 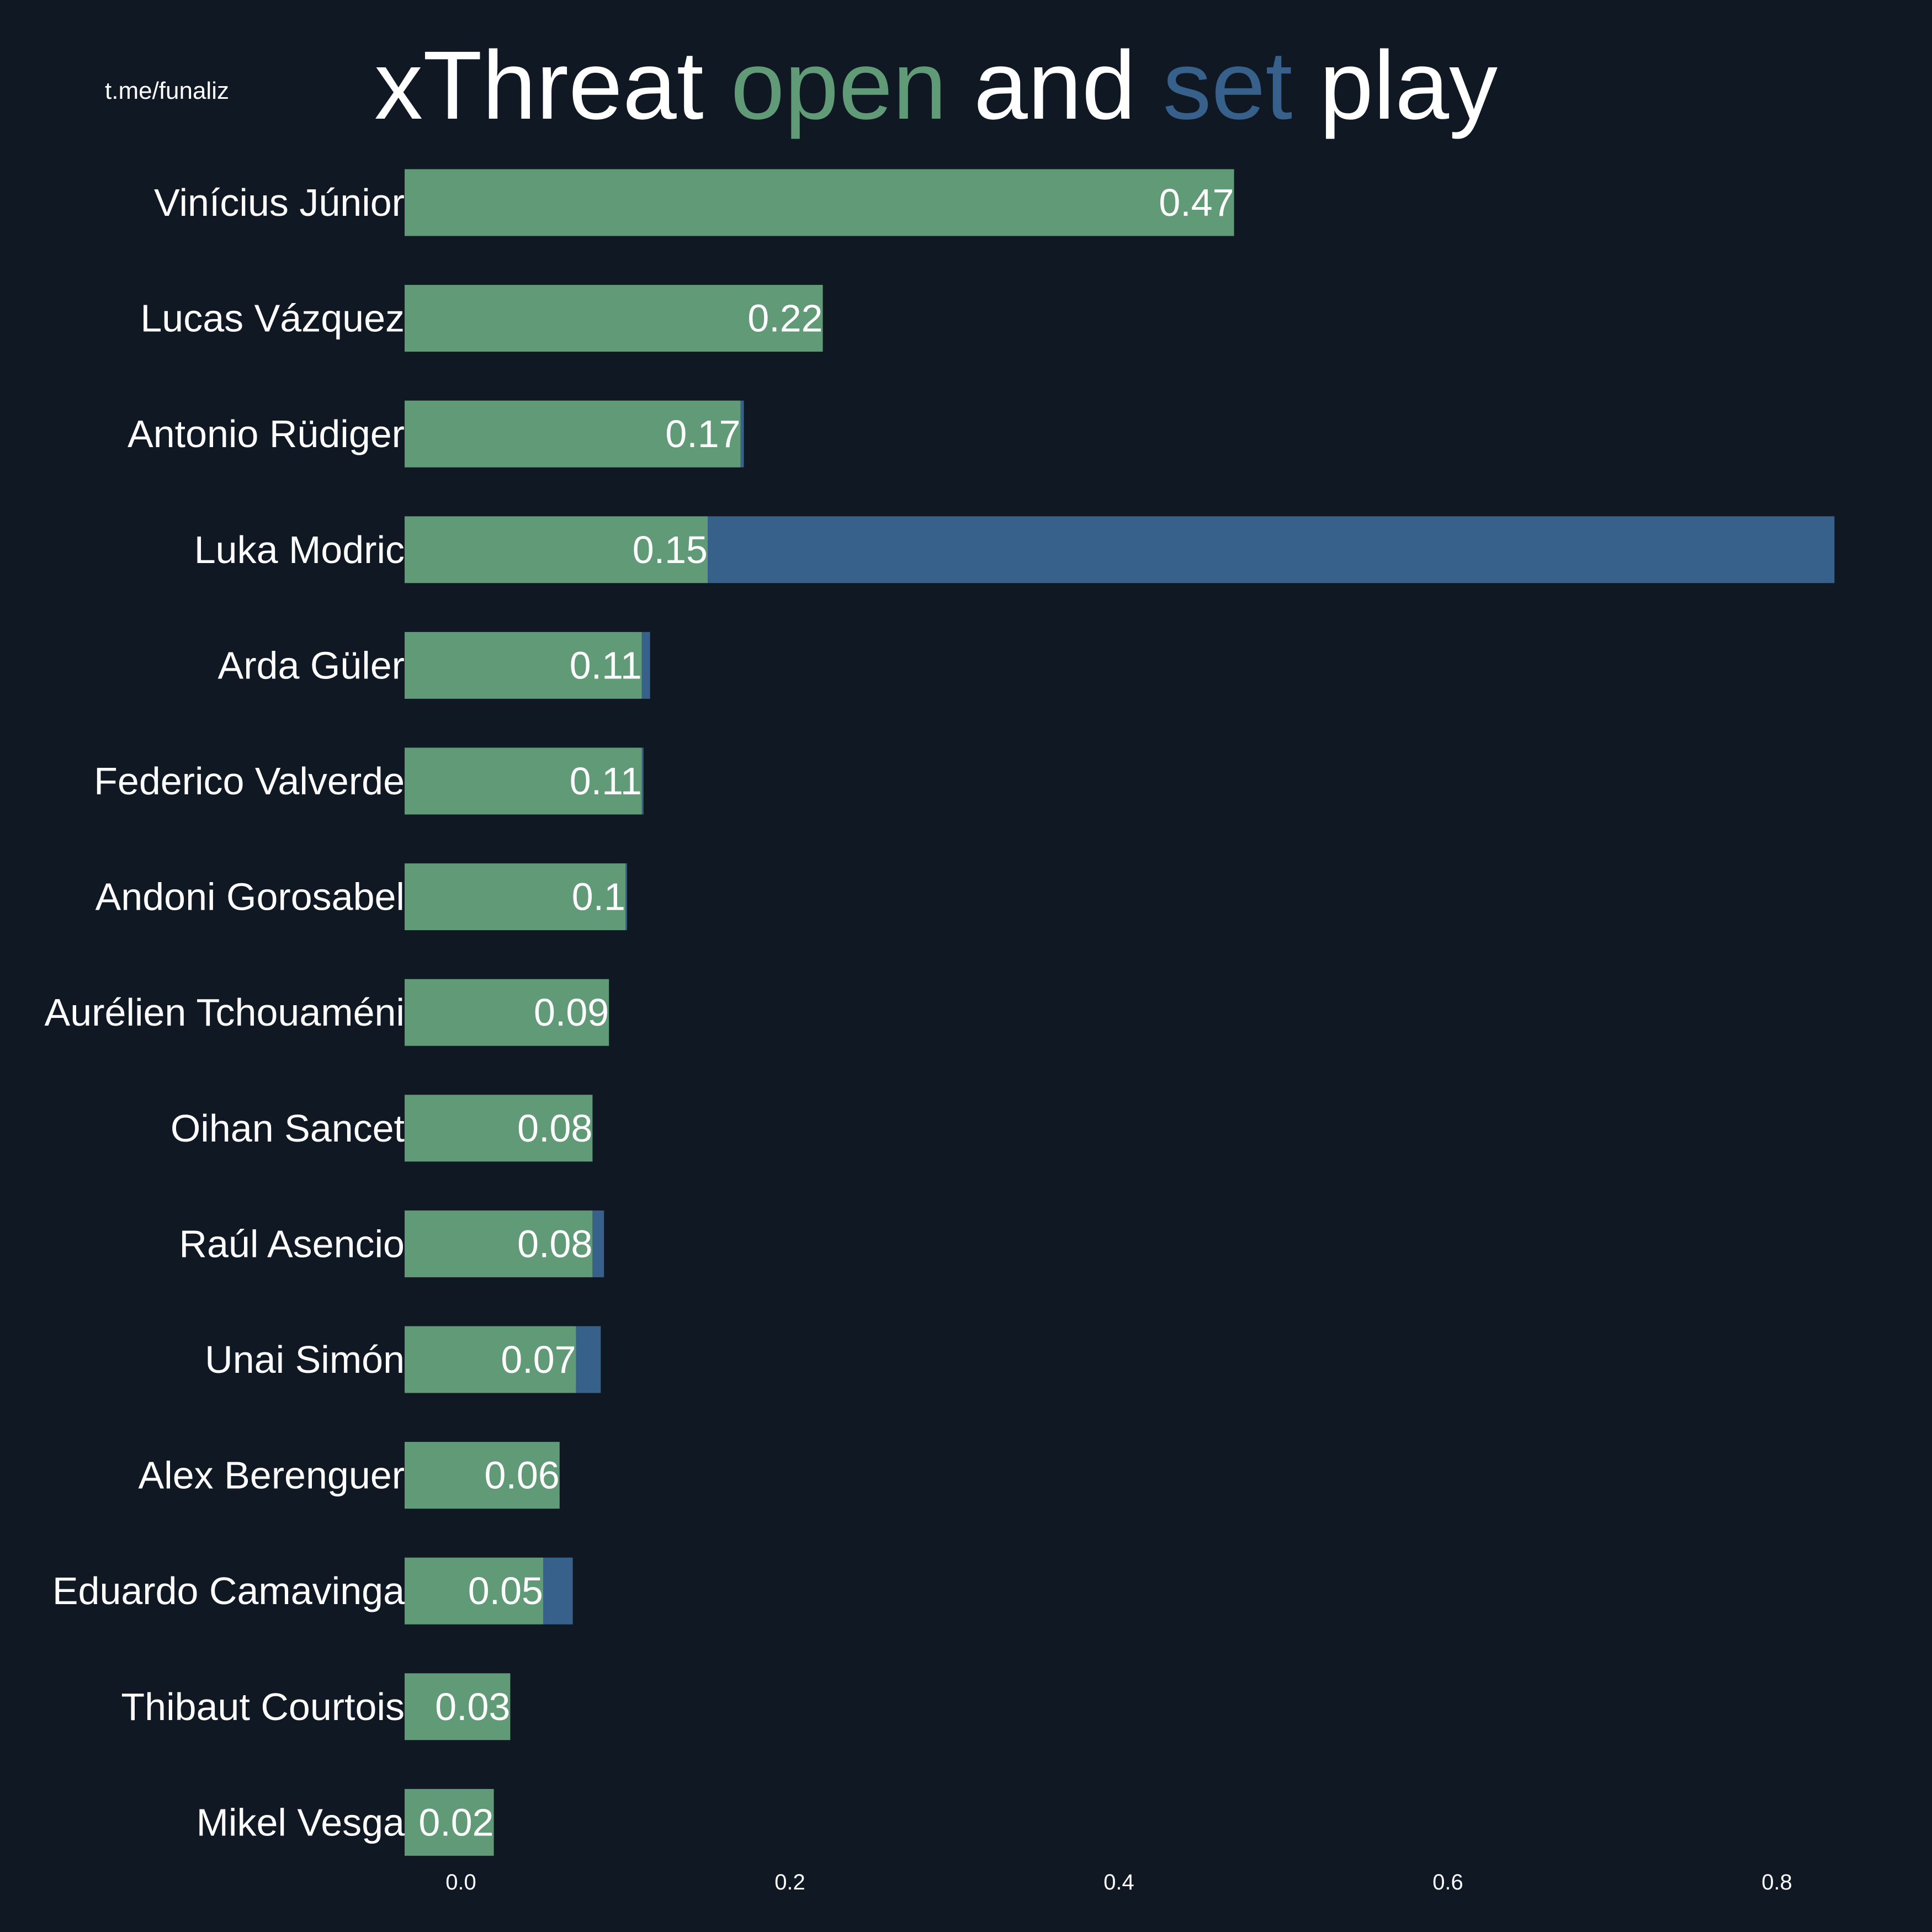 I want to click on player-label: Lucas Vázquez, so click(x=272, y=318).